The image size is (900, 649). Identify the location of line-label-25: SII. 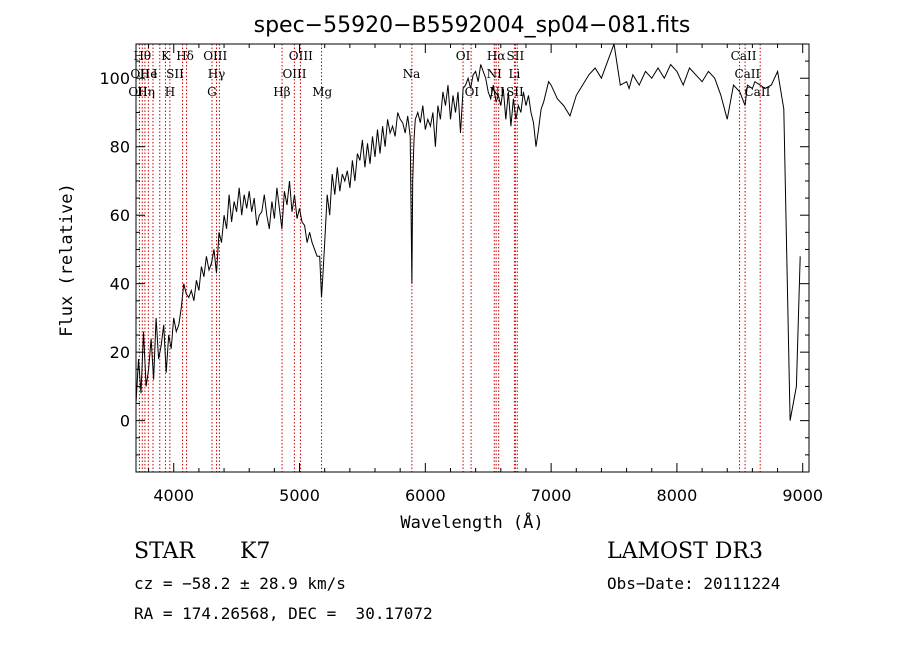
(515, 92).